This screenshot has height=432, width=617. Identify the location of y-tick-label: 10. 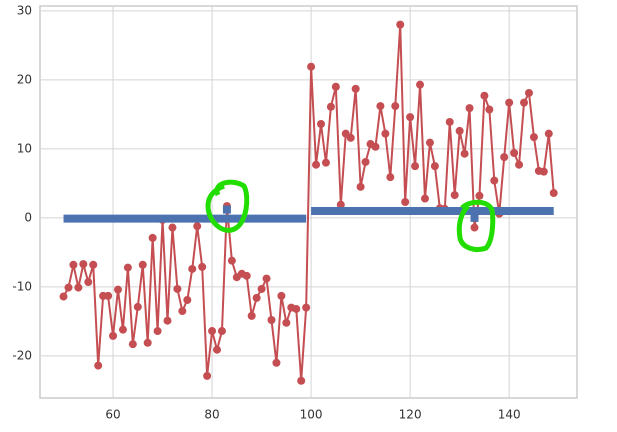
(24, 148).